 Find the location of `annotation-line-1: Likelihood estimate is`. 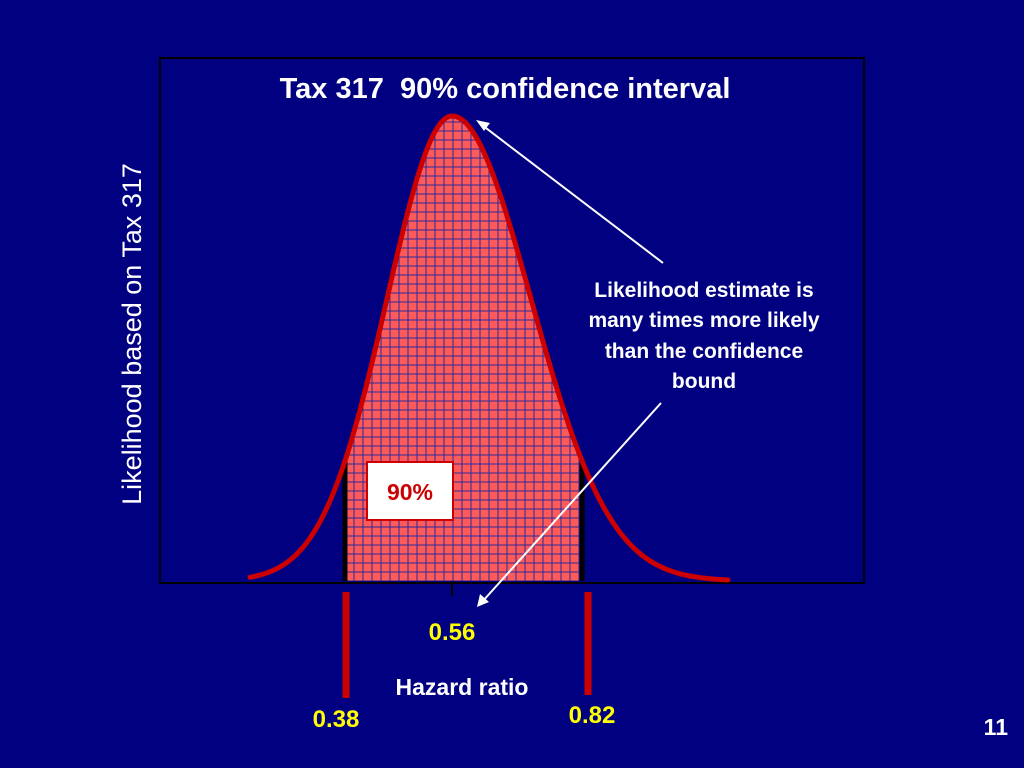

annotation-line-1: Likelihood estimate is is located at coordinates (703, 290).